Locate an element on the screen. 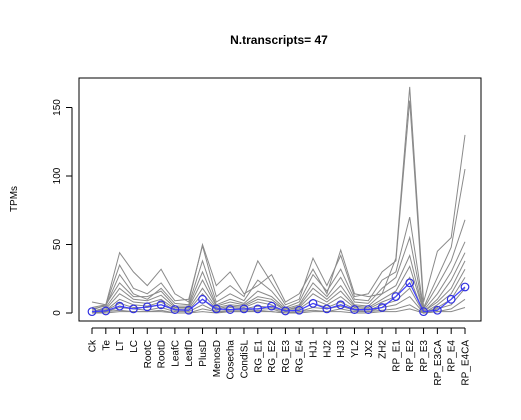 The image size is (521, 420). x-tick-label: HJ1 is located at coordinates (314, 349).